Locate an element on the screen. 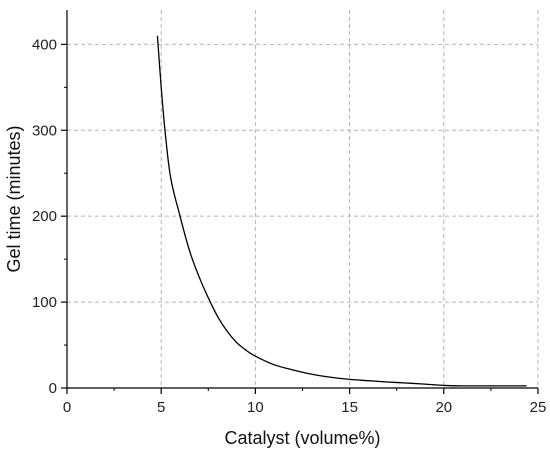  x-axis-title: Catalyst (volume%) is located at coordinates (302, 438).